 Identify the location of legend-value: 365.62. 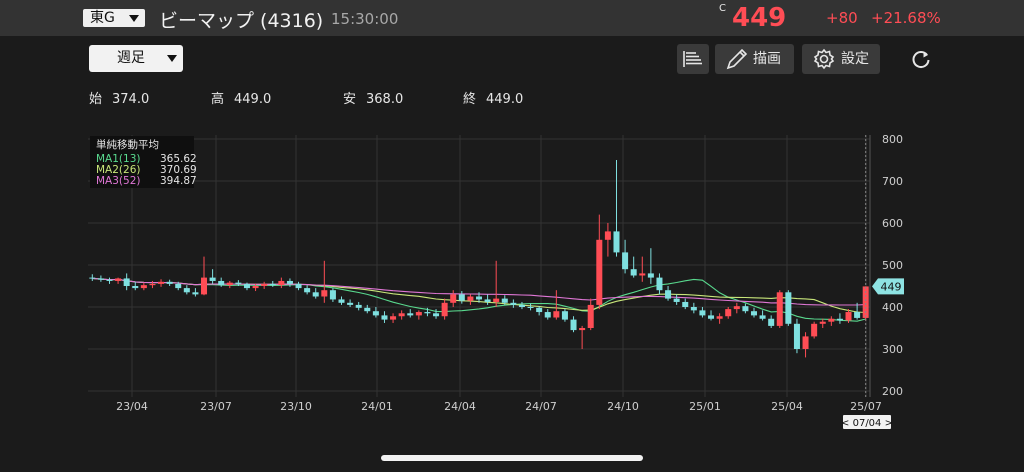
(178, 159).